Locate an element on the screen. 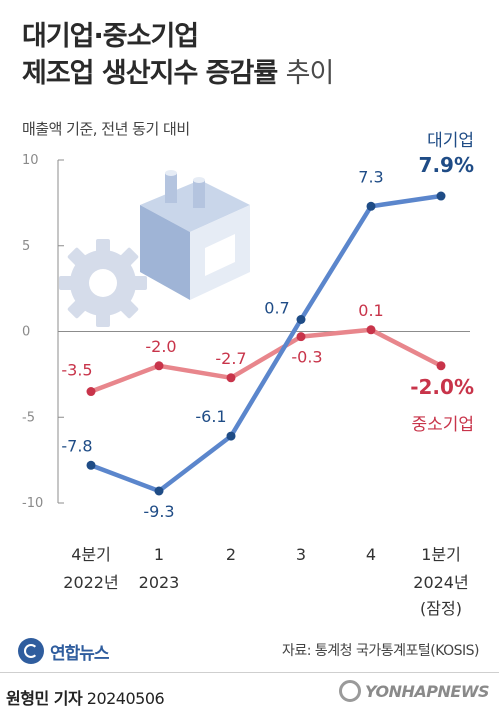  y-tick-label: 5 is located at coordinates (26, 246).